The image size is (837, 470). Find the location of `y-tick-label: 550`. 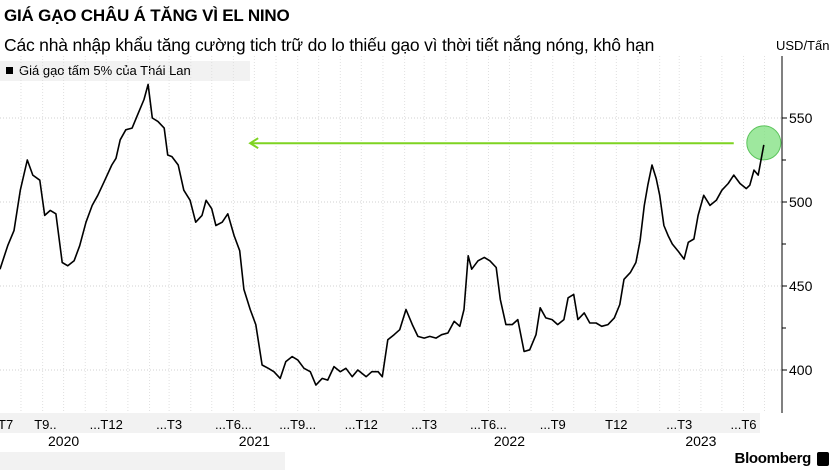

y-tick-label: 550 is located at coordinates (801, 118).